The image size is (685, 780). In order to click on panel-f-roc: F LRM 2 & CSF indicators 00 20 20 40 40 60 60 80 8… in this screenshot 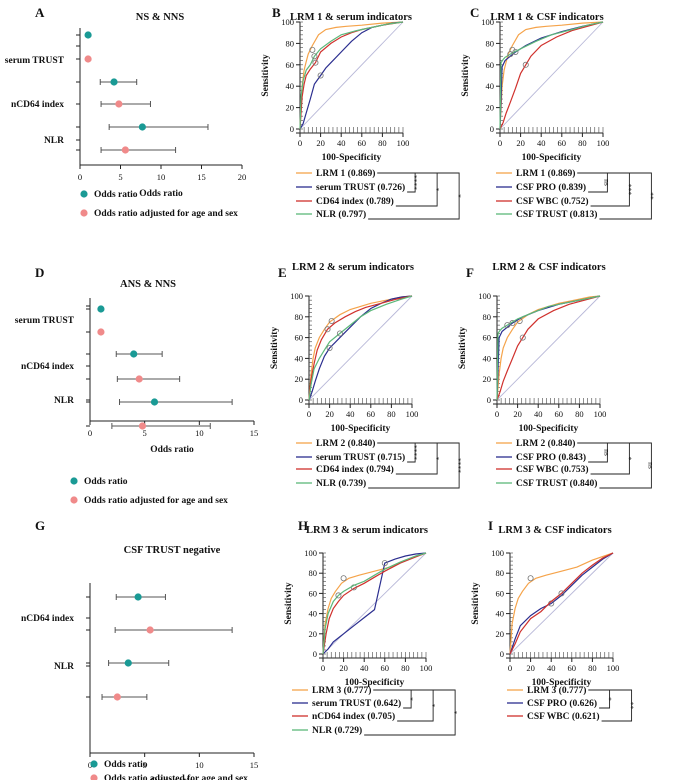, I will do `click(556, 375)`.